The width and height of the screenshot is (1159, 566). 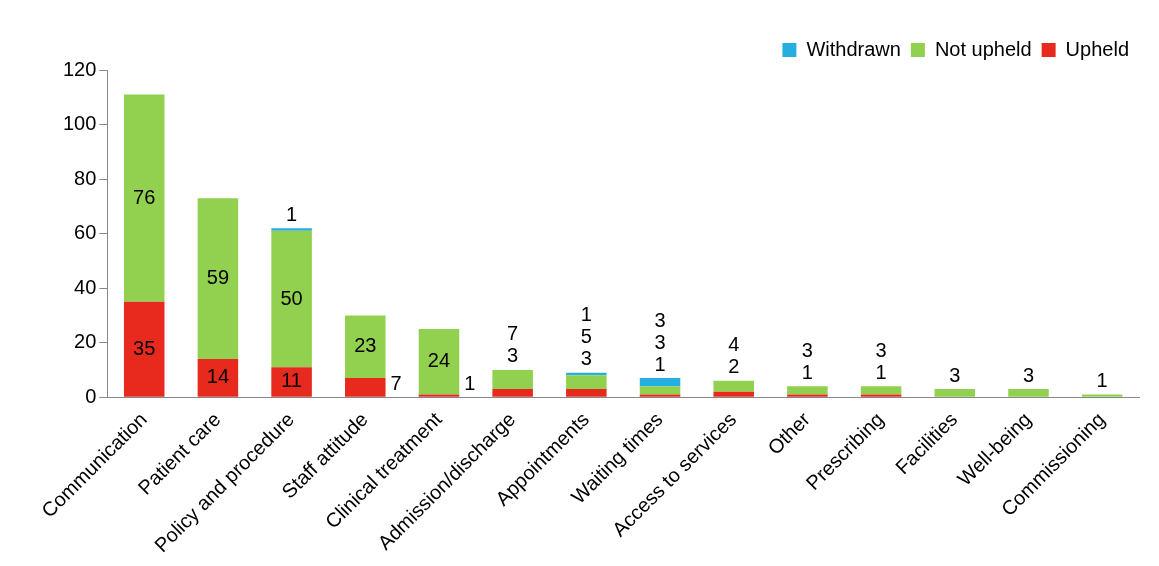 I want to click on y-tick-label: 80, so click(x=85, y=177).